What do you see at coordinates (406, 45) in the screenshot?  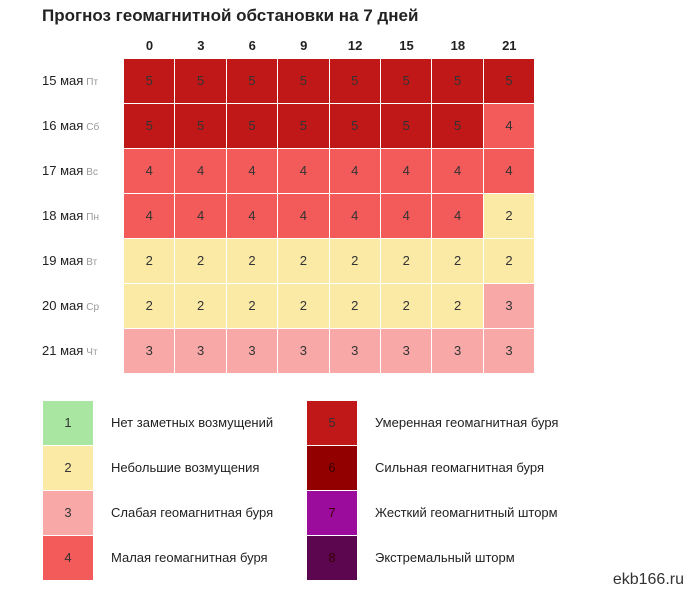 I see `hour-label: 15` at bounding box center [406, 45].